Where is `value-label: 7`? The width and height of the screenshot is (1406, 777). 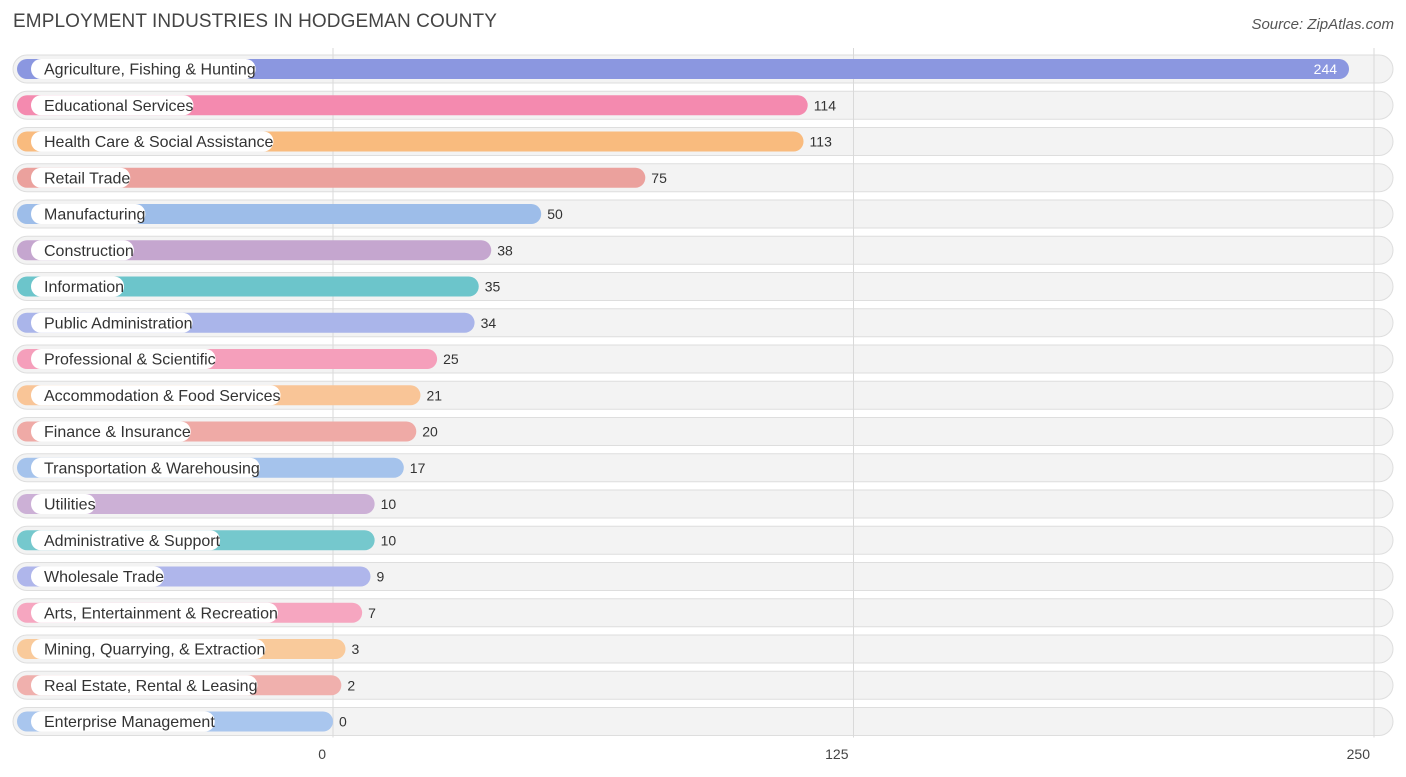
value-label: 7 is located at coordinates (372, 613).